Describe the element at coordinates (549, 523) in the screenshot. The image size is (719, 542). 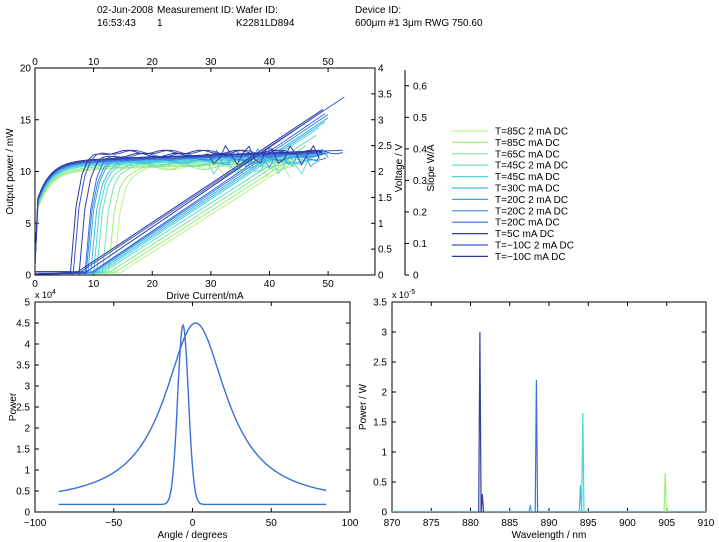
I see `spectrum-x-tick-label: 890` at that location.